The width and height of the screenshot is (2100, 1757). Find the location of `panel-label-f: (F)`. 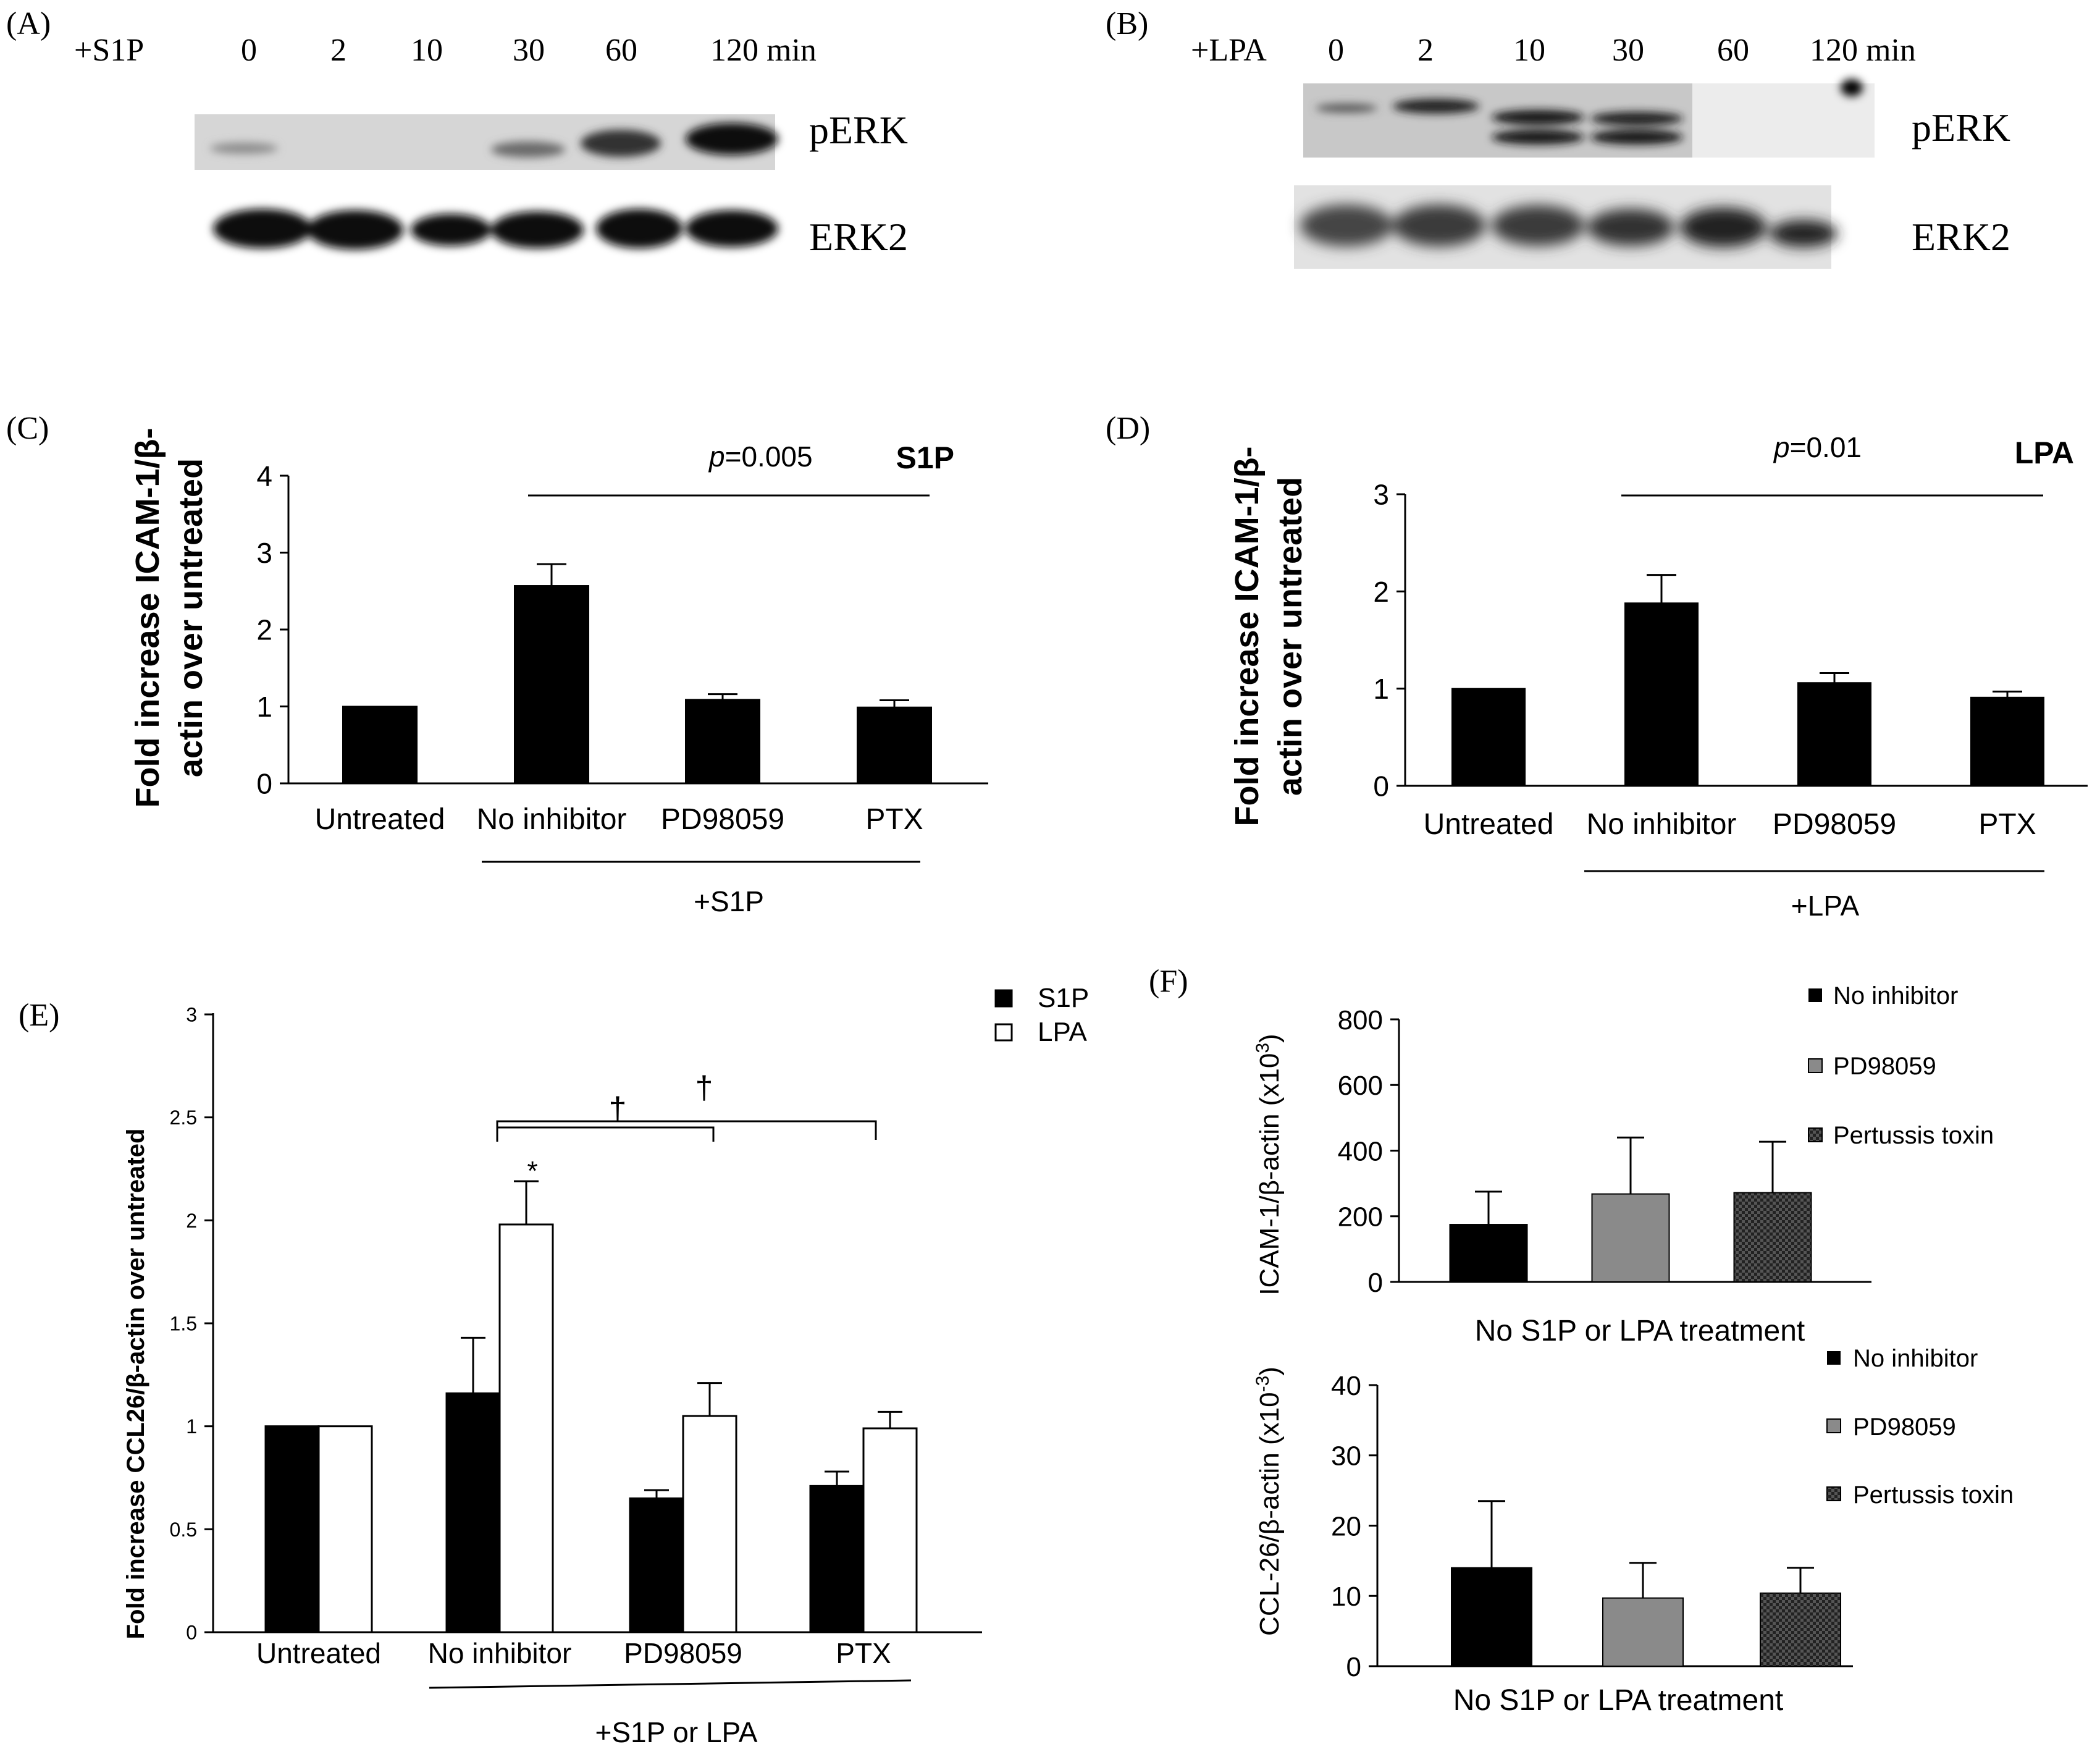

panel-label-f: (F) is located at coordinates (1168, 981).